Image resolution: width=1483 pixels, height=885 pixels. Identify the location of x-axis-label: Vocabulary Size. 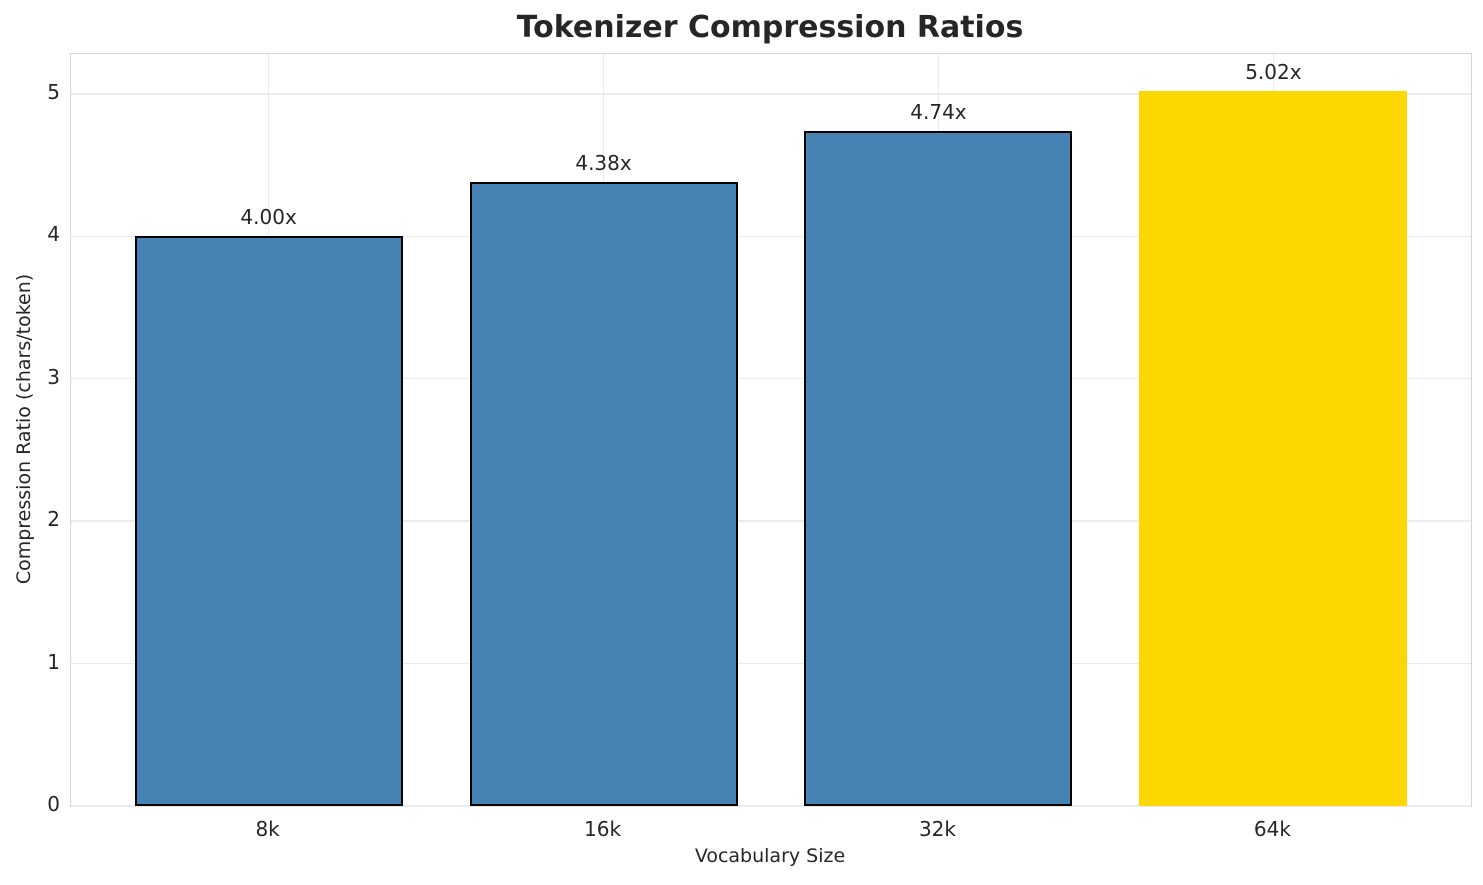
(770, 856).